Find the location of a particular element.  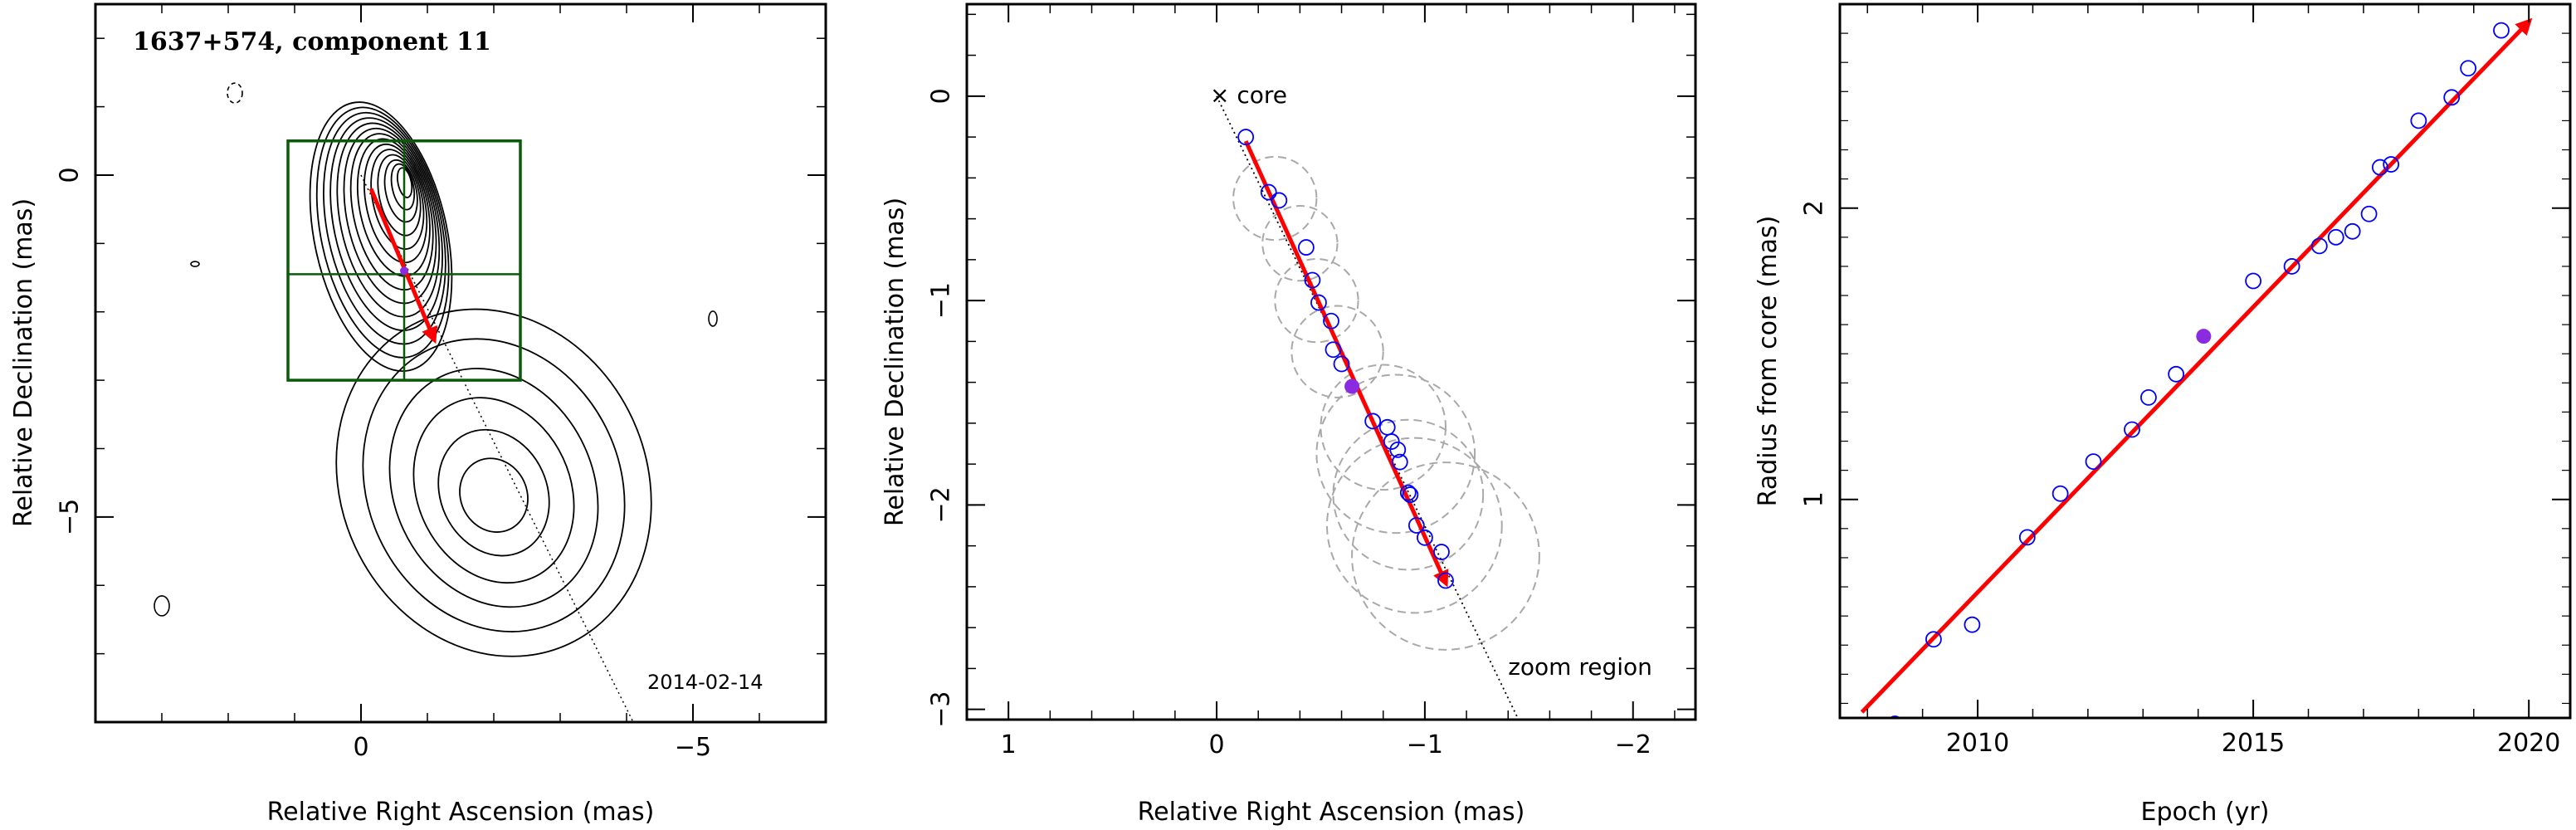

x-tick-label: 2015 is located at coordinates (2253, 744).